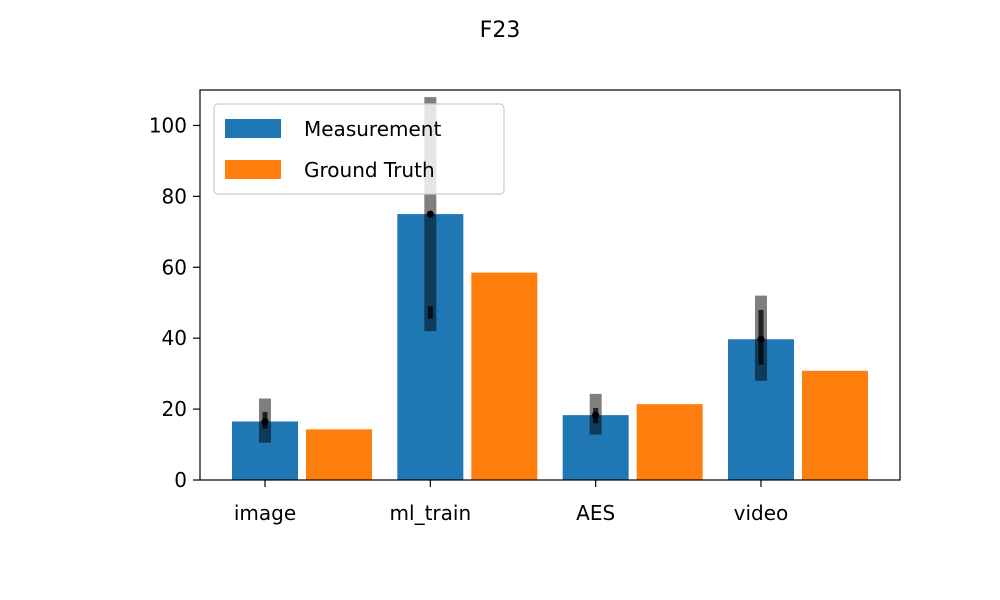 The image size is (1000, 600). What do you see at coordinates (511, 502) in the screenshot?
I see `x-axis: image ml_train AES video` at bounding box center [511, 502].